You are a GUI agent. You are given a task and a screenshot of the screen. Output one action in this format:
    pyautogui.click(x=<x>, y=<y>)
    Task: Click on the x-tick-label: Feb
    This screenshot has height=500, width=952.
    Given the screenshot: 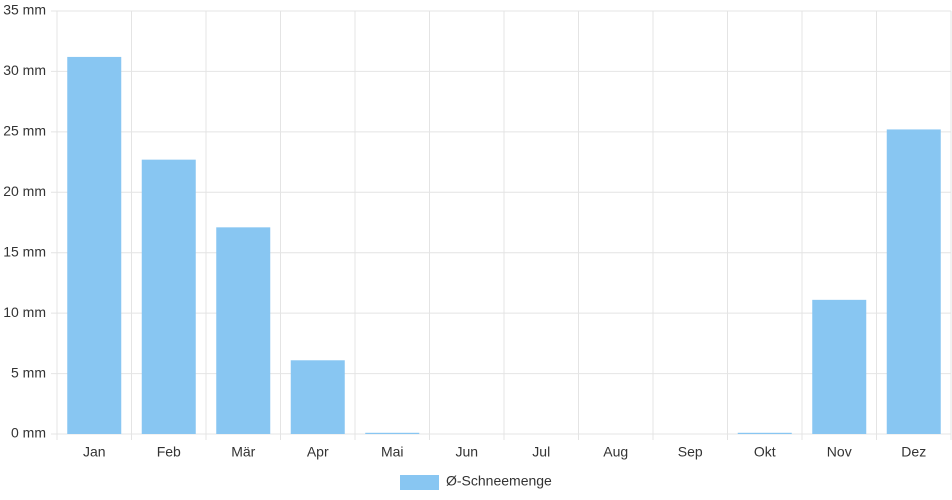 What is the action you would take?
    pyautogui.click(x=169, y=452)
    